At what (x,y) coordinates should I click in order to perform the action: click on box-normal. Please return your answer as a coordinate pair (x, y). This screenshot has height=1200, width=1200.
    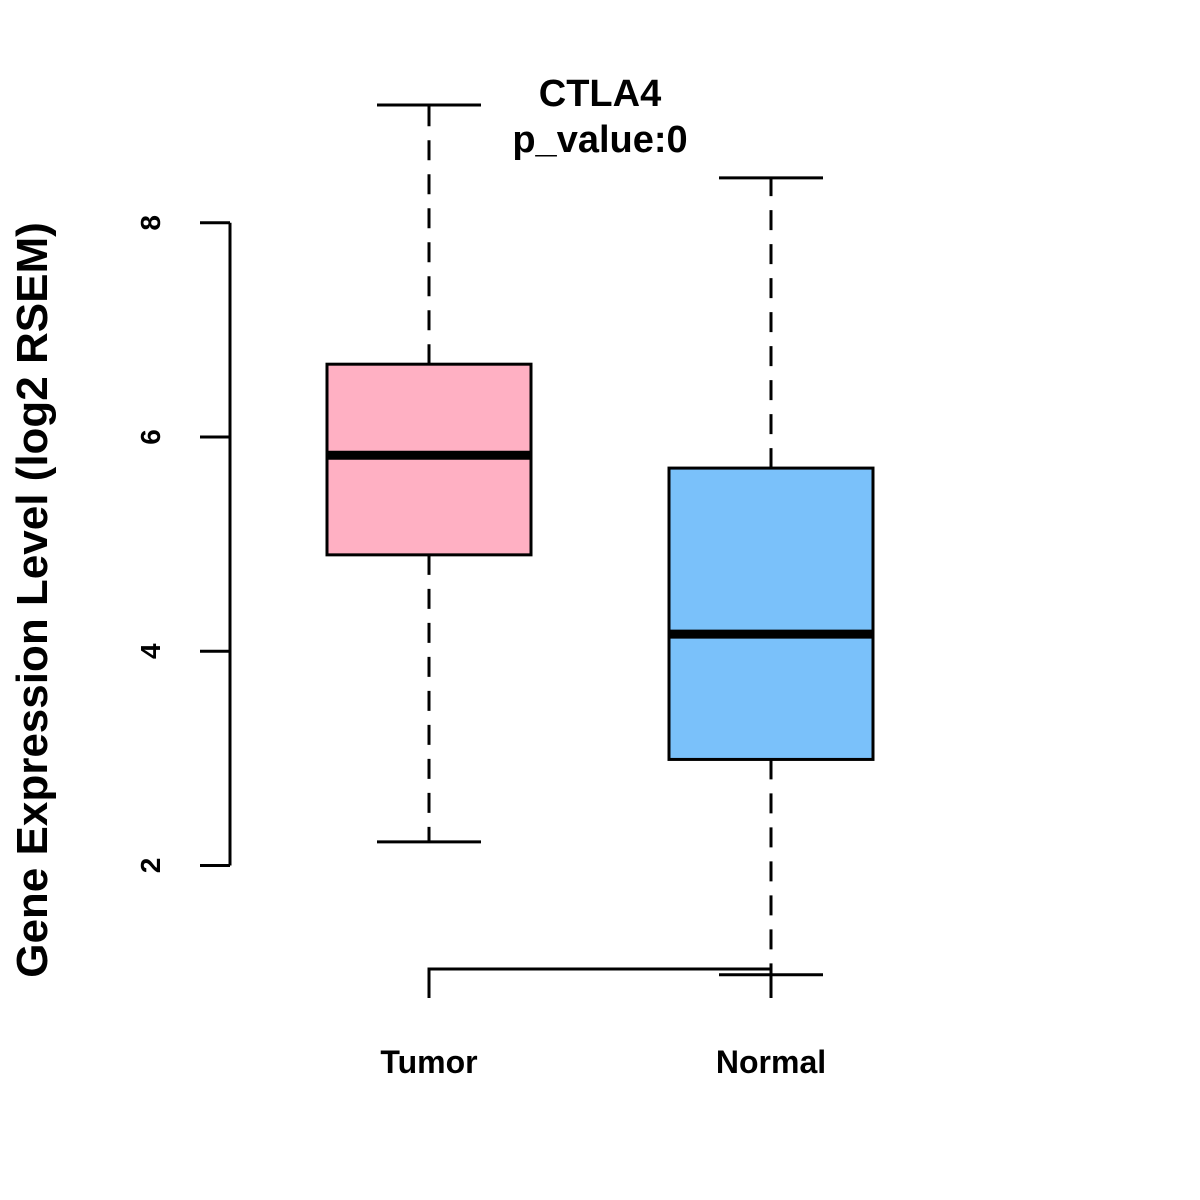
    Looking at the image, I should click on (771, 613).